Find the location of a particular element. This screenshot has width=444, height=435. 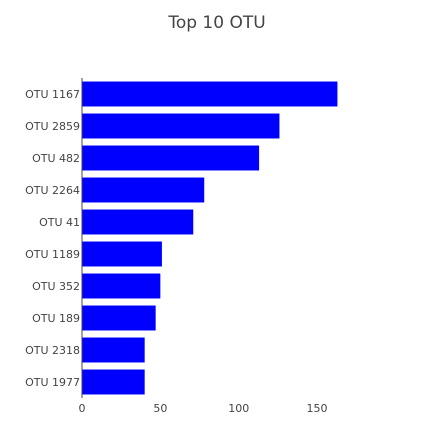

y-tick-label: OTU 1167 is located at coordinates (52, 94).